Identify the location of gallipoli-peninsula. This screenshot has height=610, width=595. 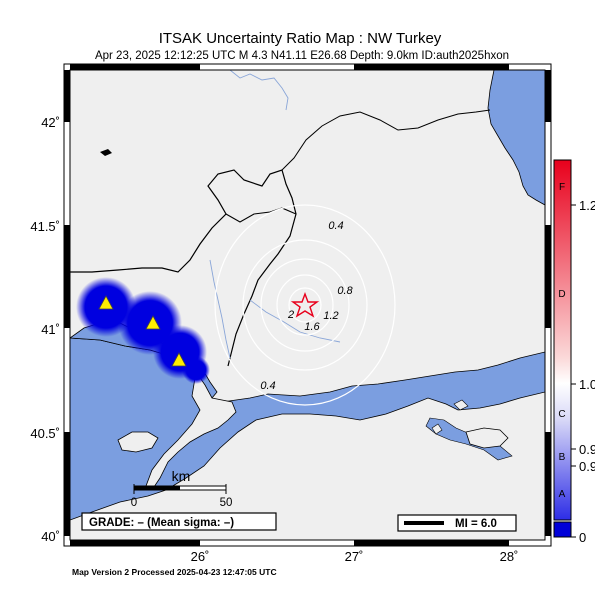
(191, 430).